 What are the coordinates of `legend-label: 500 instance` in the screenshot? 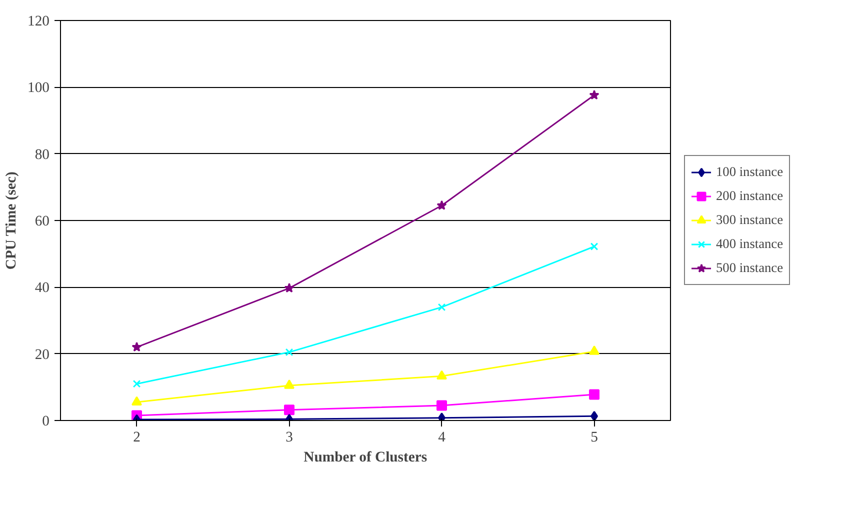 It's located at (749, 268).